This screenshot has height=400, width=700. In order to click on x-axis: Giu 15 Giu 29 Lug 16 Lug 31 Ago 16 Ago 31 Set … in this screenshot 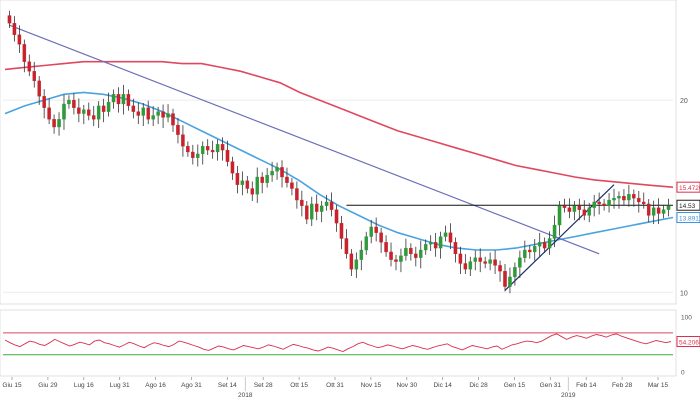, I will do `click(335, 388)`.